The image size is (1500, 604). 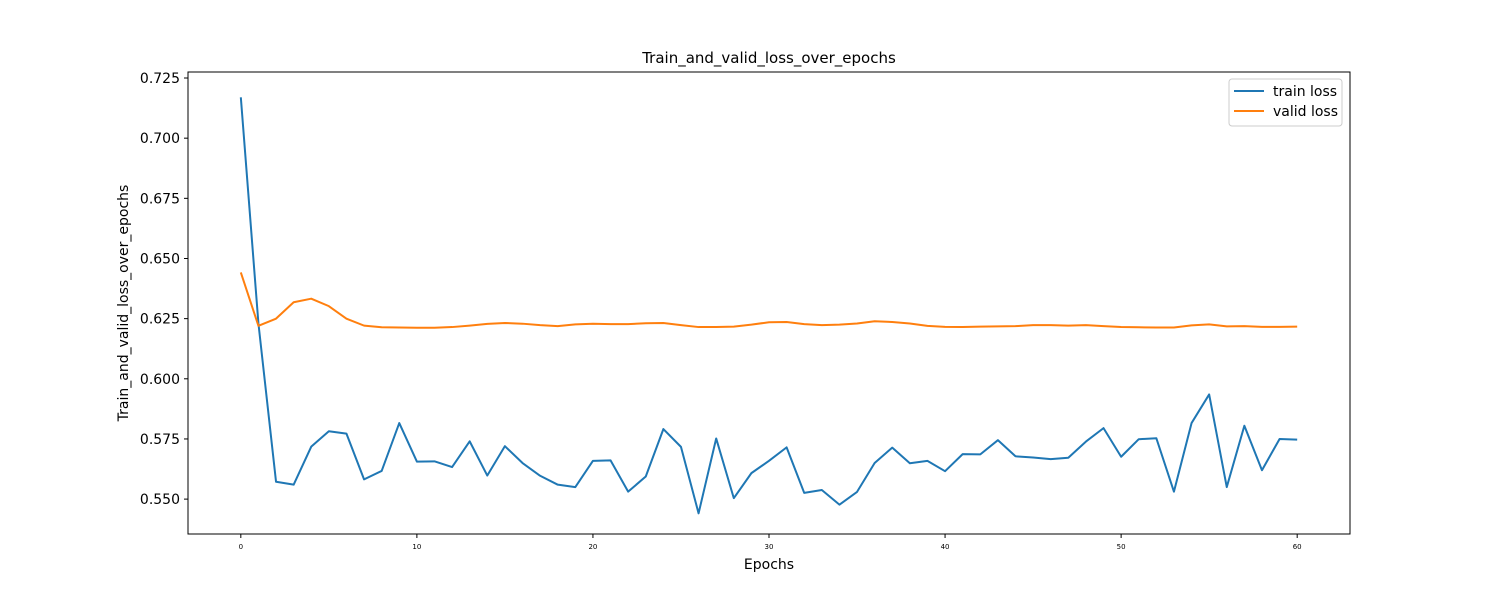 I want to click on x-axis-ticks: 0 10 20 30 40 50 60, so click(x=770, y=542).